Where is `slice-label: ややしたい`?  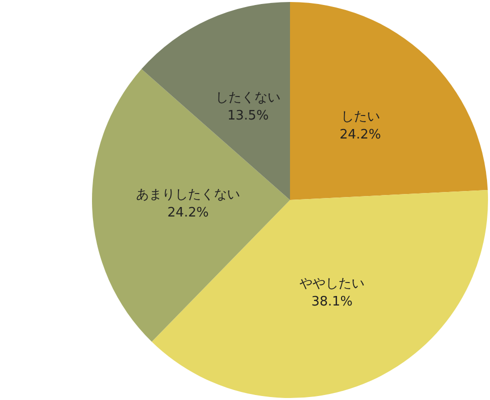 slice-label: ややしたい is located at coordinates (331, 284).